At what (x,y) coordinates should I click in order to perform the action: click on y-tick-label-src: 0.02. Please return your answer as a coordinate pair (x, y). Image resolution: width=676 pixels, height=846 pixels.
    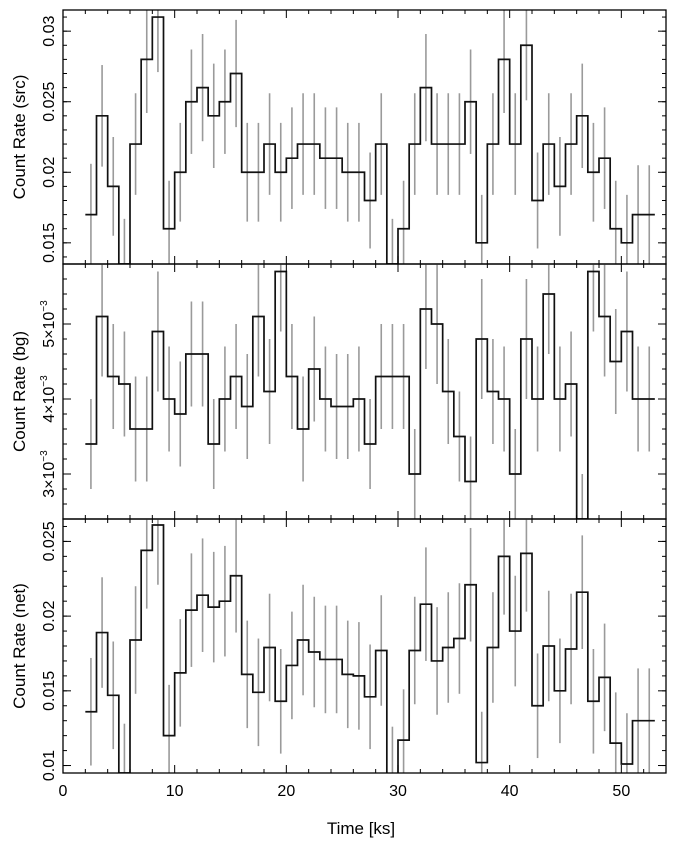
    Looking at the image, I should click on (49, 172).